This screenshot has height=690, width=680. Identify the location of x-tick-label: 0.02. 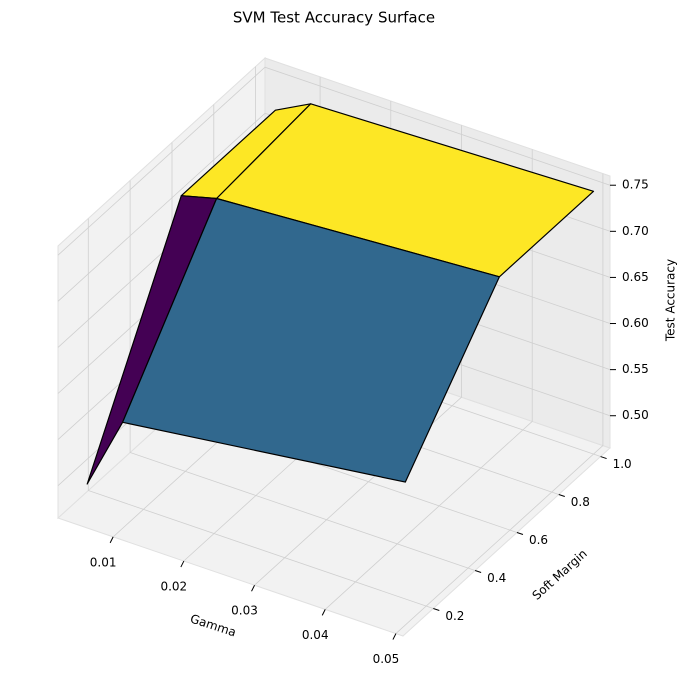
(173, 587).